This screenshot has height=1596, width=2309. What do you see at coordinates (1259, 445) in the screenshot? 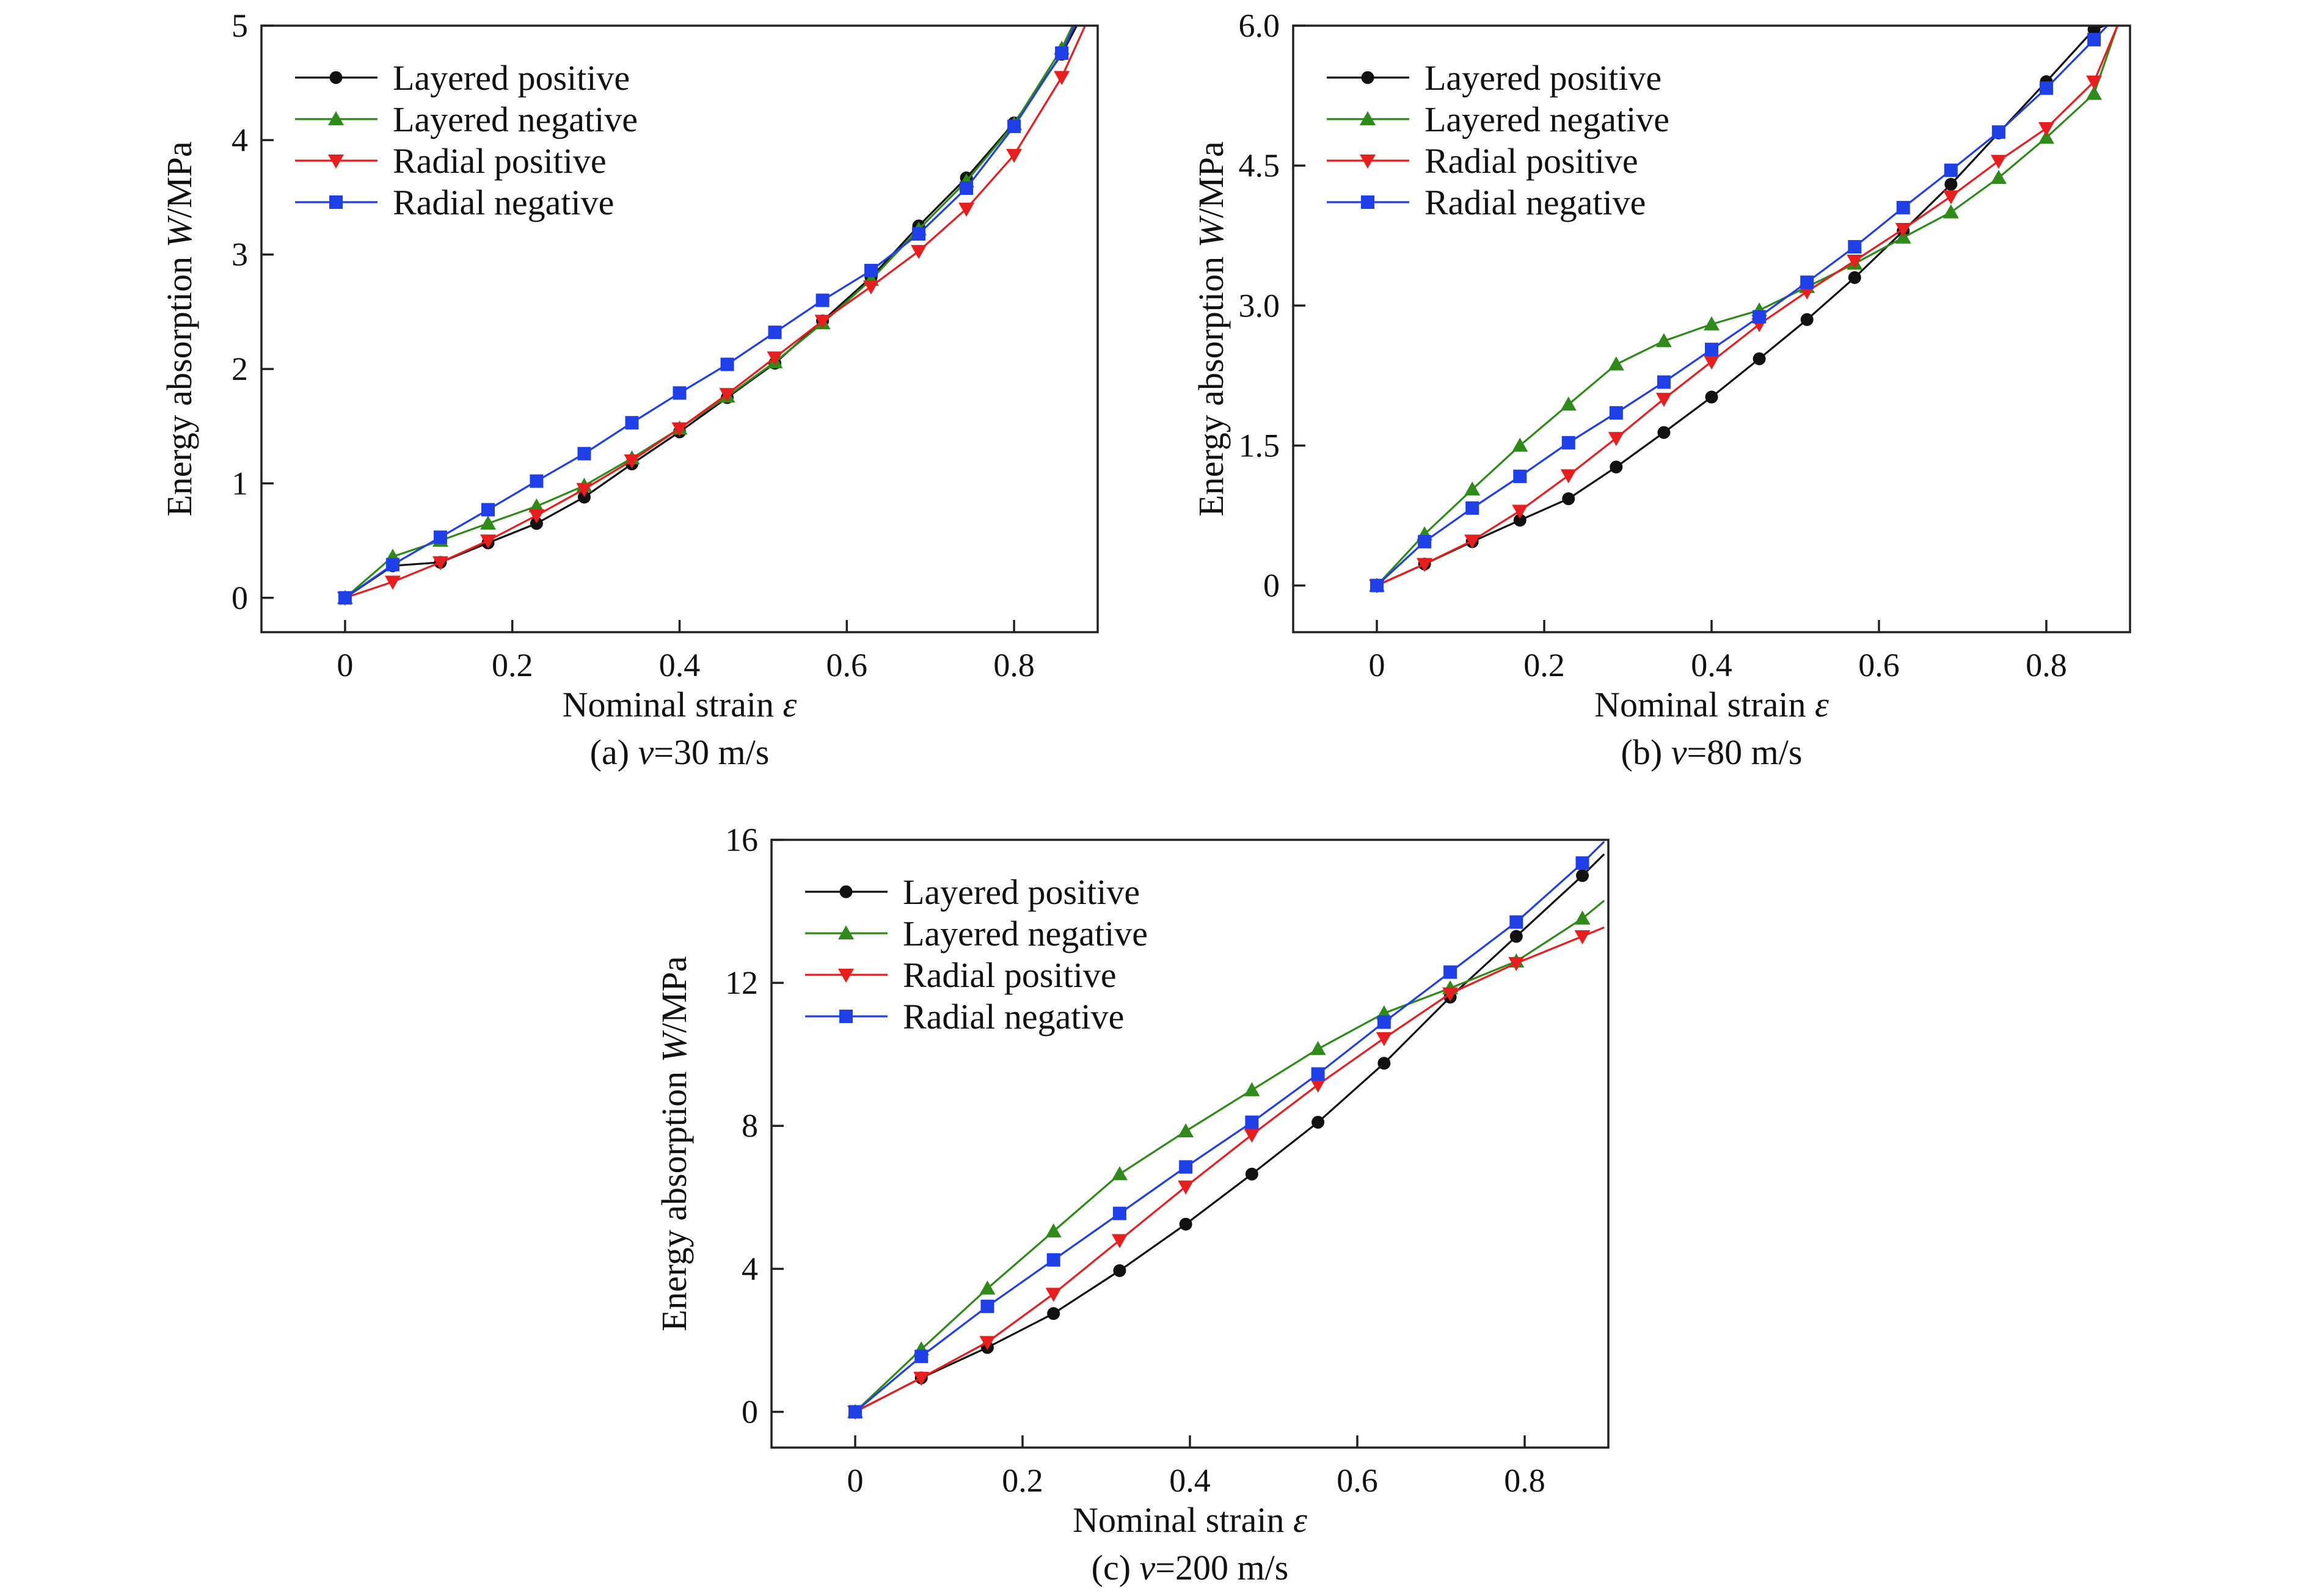
I see `y-tick-label-b-1: 1.5` at bounding box center [1259, 445].